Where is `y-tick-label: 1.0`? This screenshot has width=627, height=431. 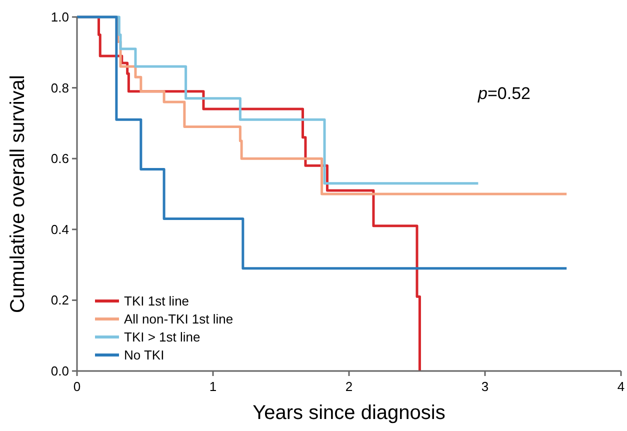
y-tick-label: 1.0 is located at coordinates (59, 17).